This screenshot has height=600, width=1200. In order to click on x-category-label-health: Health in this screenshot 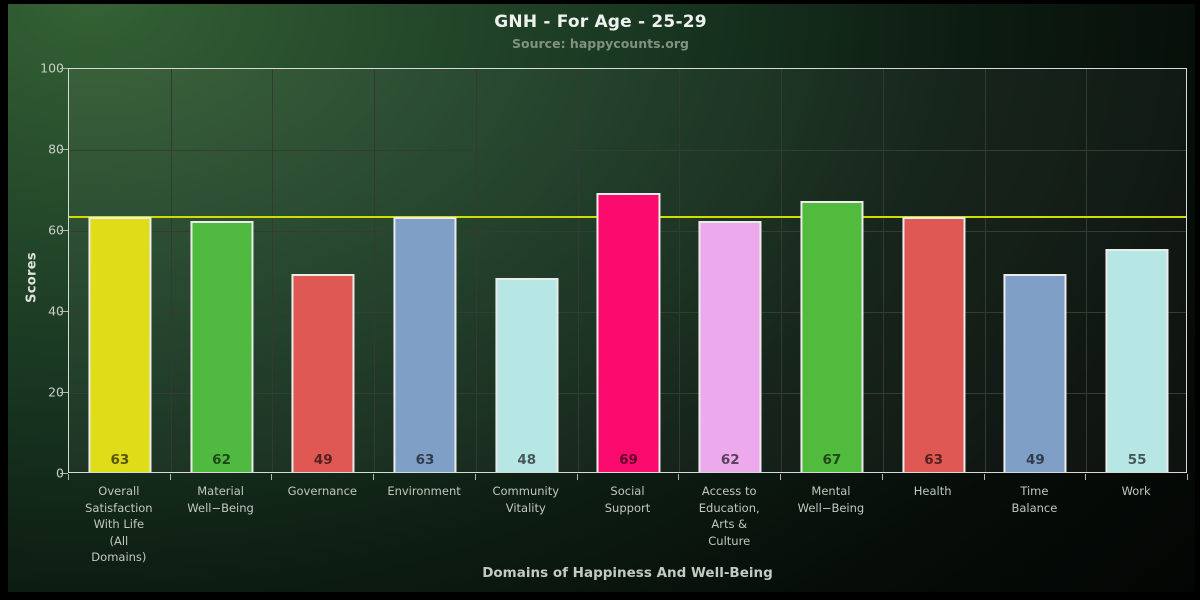, I will do `click(932, 491)`.